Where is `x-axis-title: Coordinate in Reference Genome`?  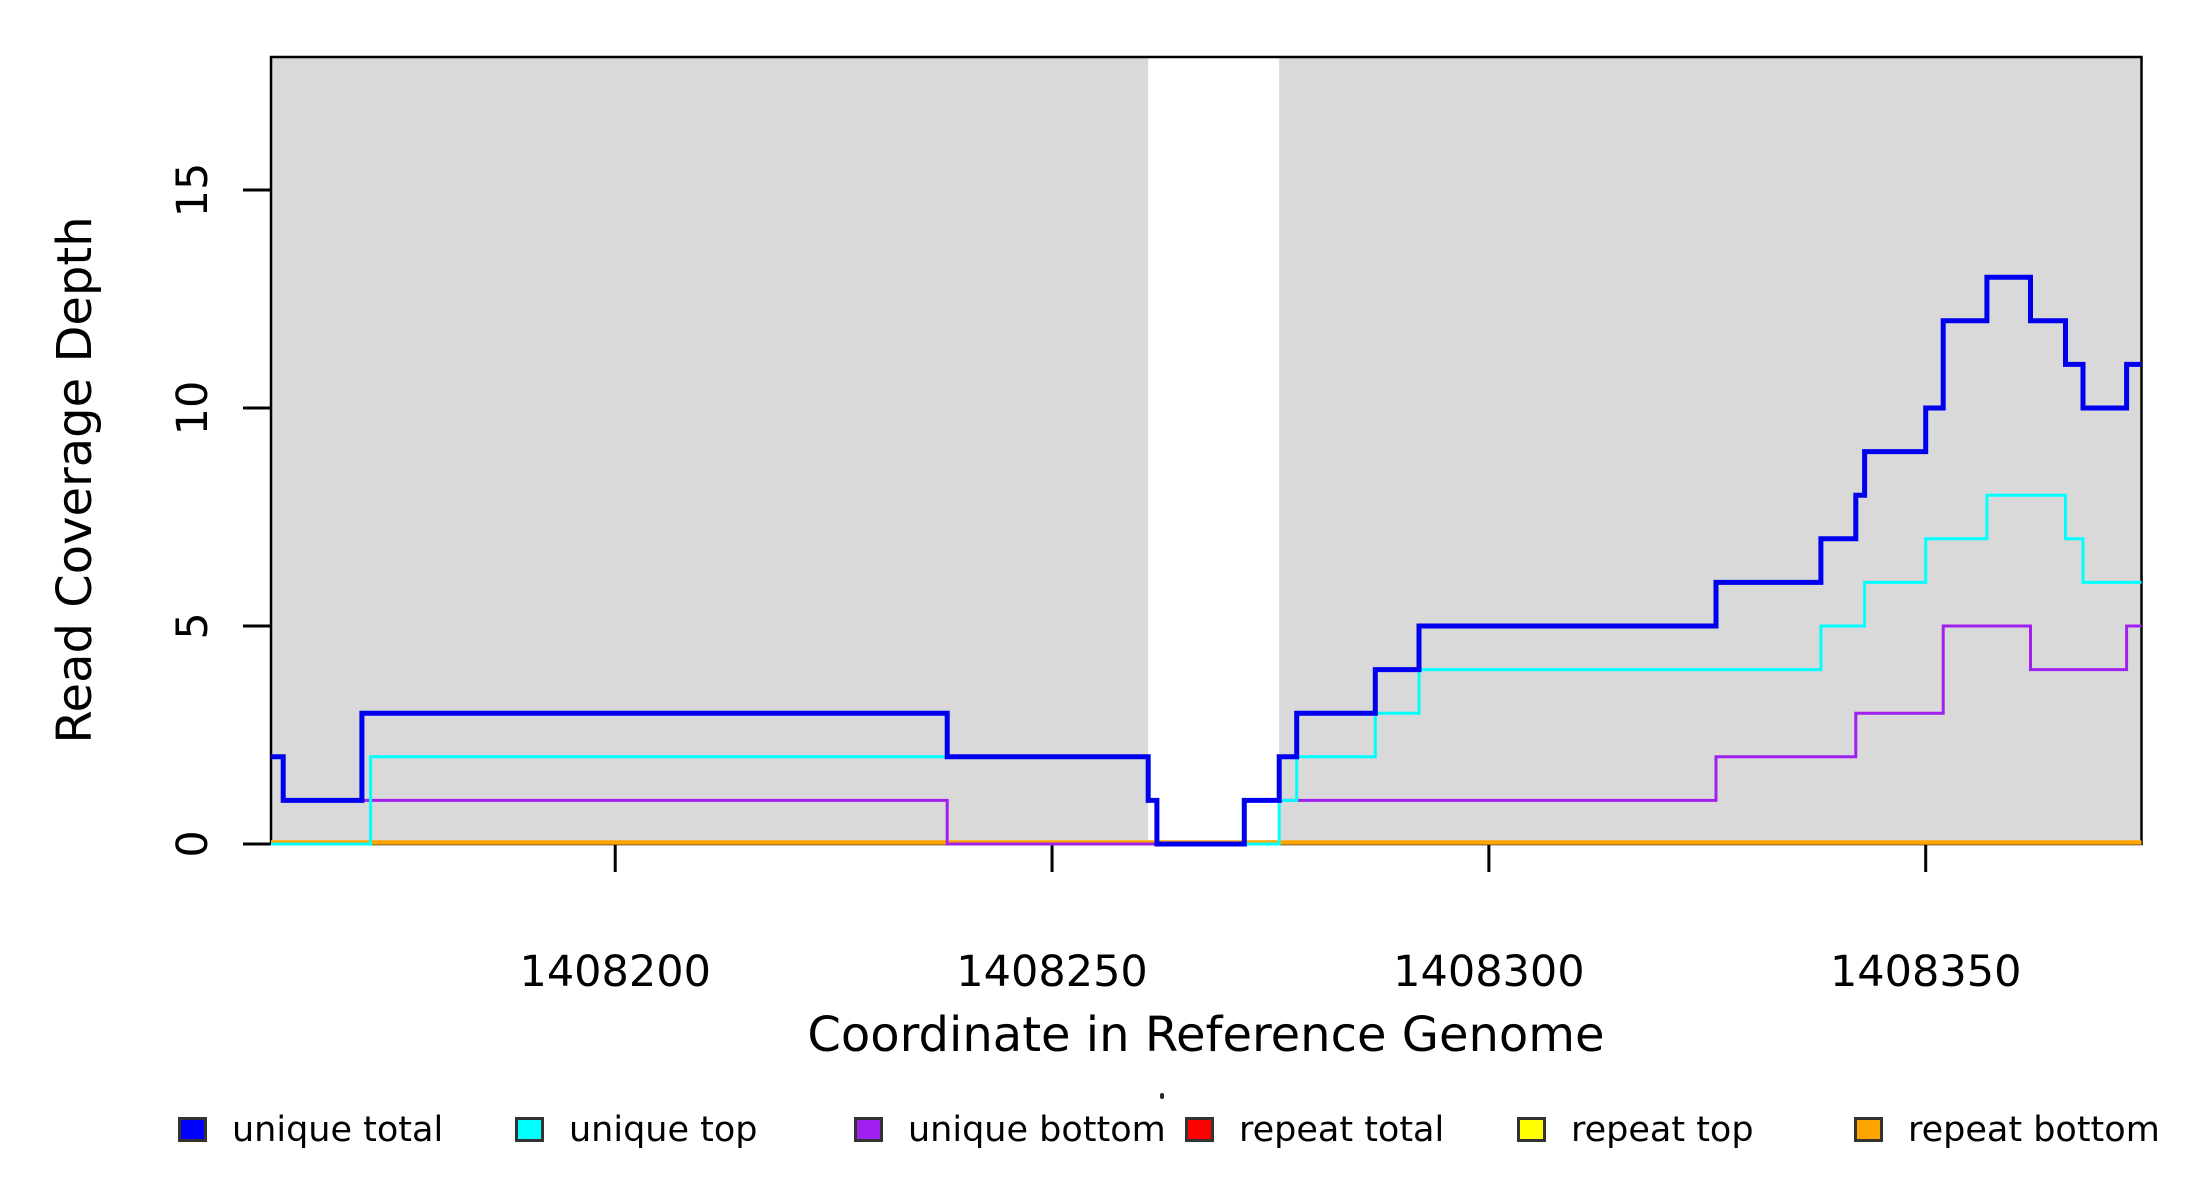
x-axis-title: Coordinate in Reference Genome is located at coordinates (1206, 1035).